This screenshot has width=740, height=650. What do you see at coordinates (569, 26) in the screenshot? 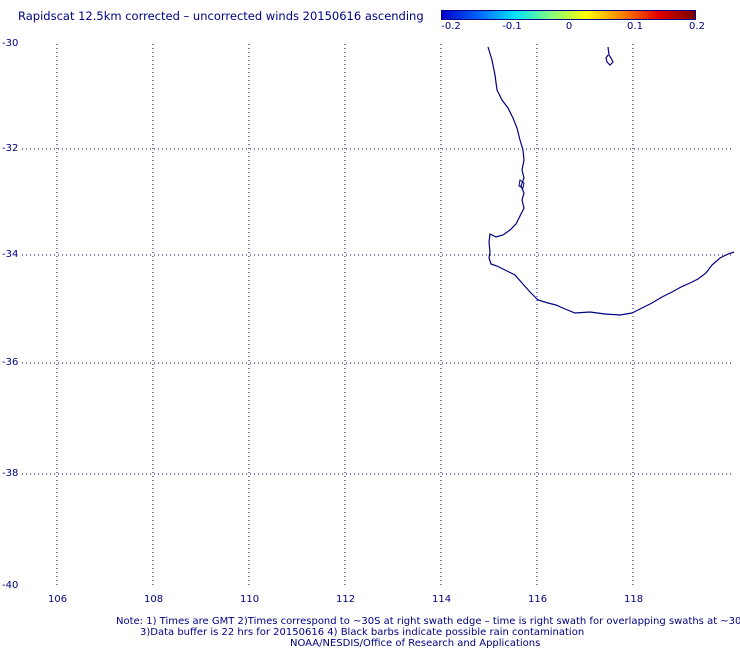
I see `colorbar-tick-label: 0` at bounding box center [569, 26].